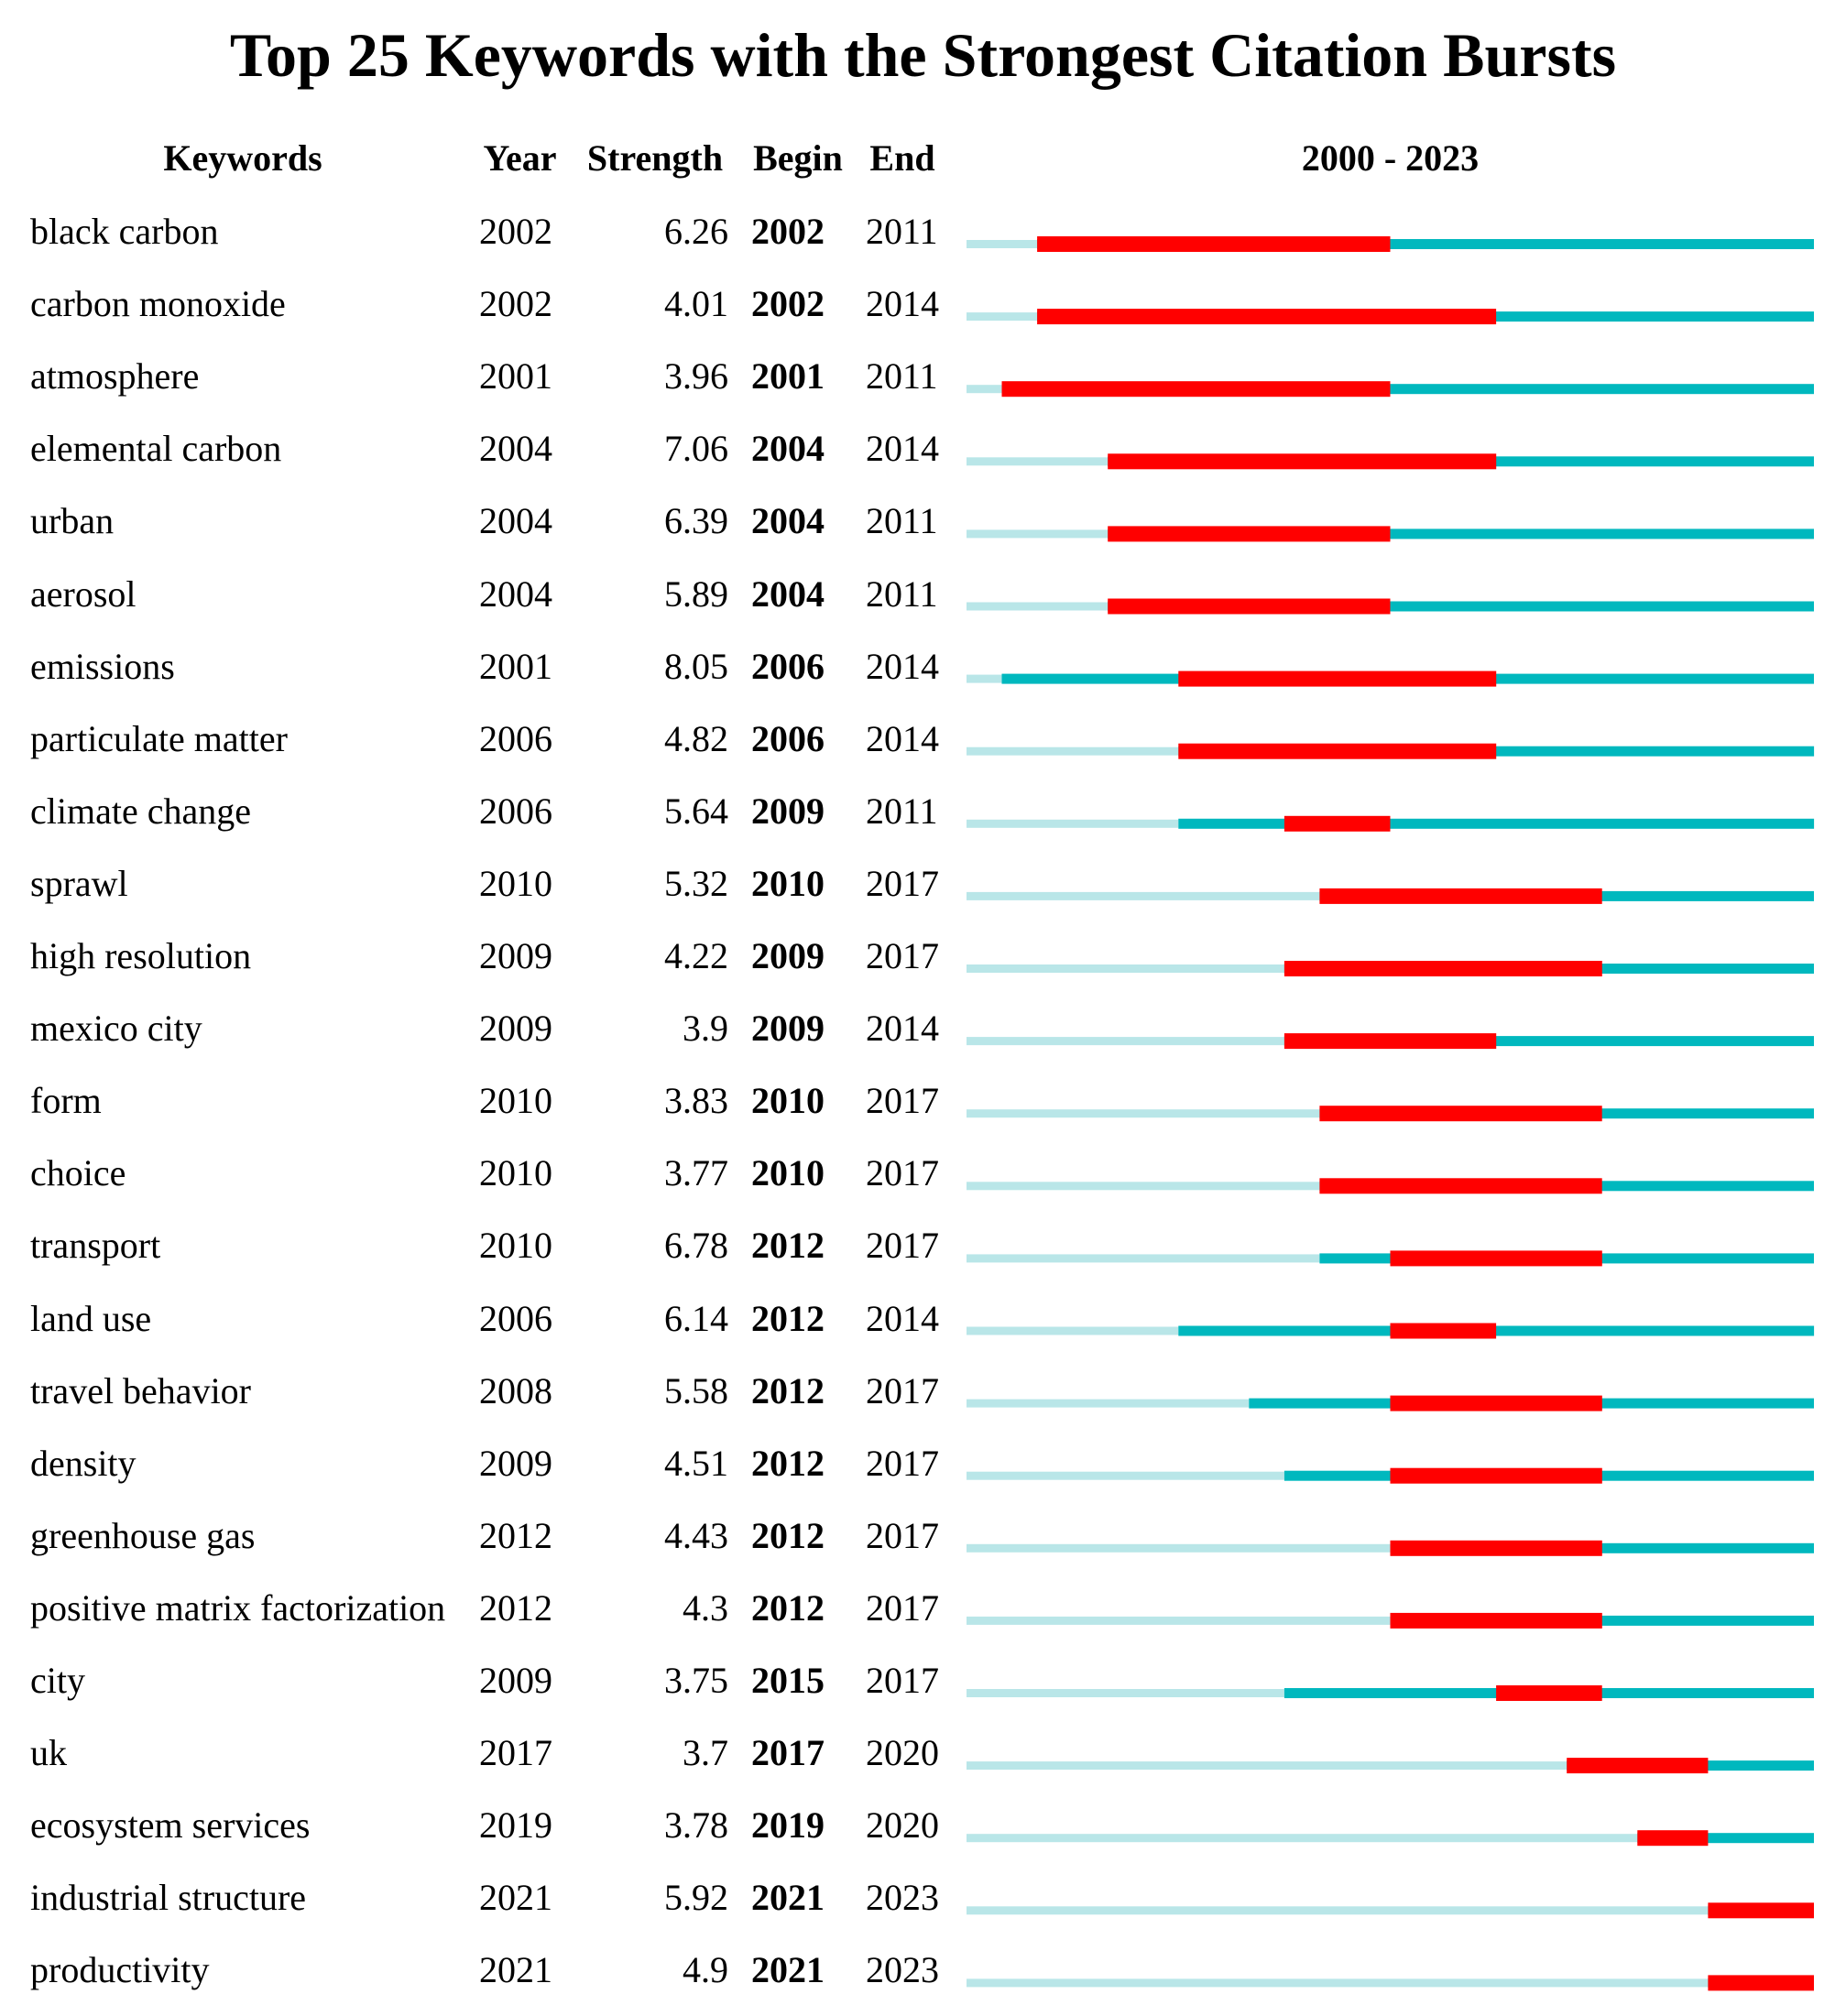  I want to click on keyword: mexico city, so click(116, 1029).